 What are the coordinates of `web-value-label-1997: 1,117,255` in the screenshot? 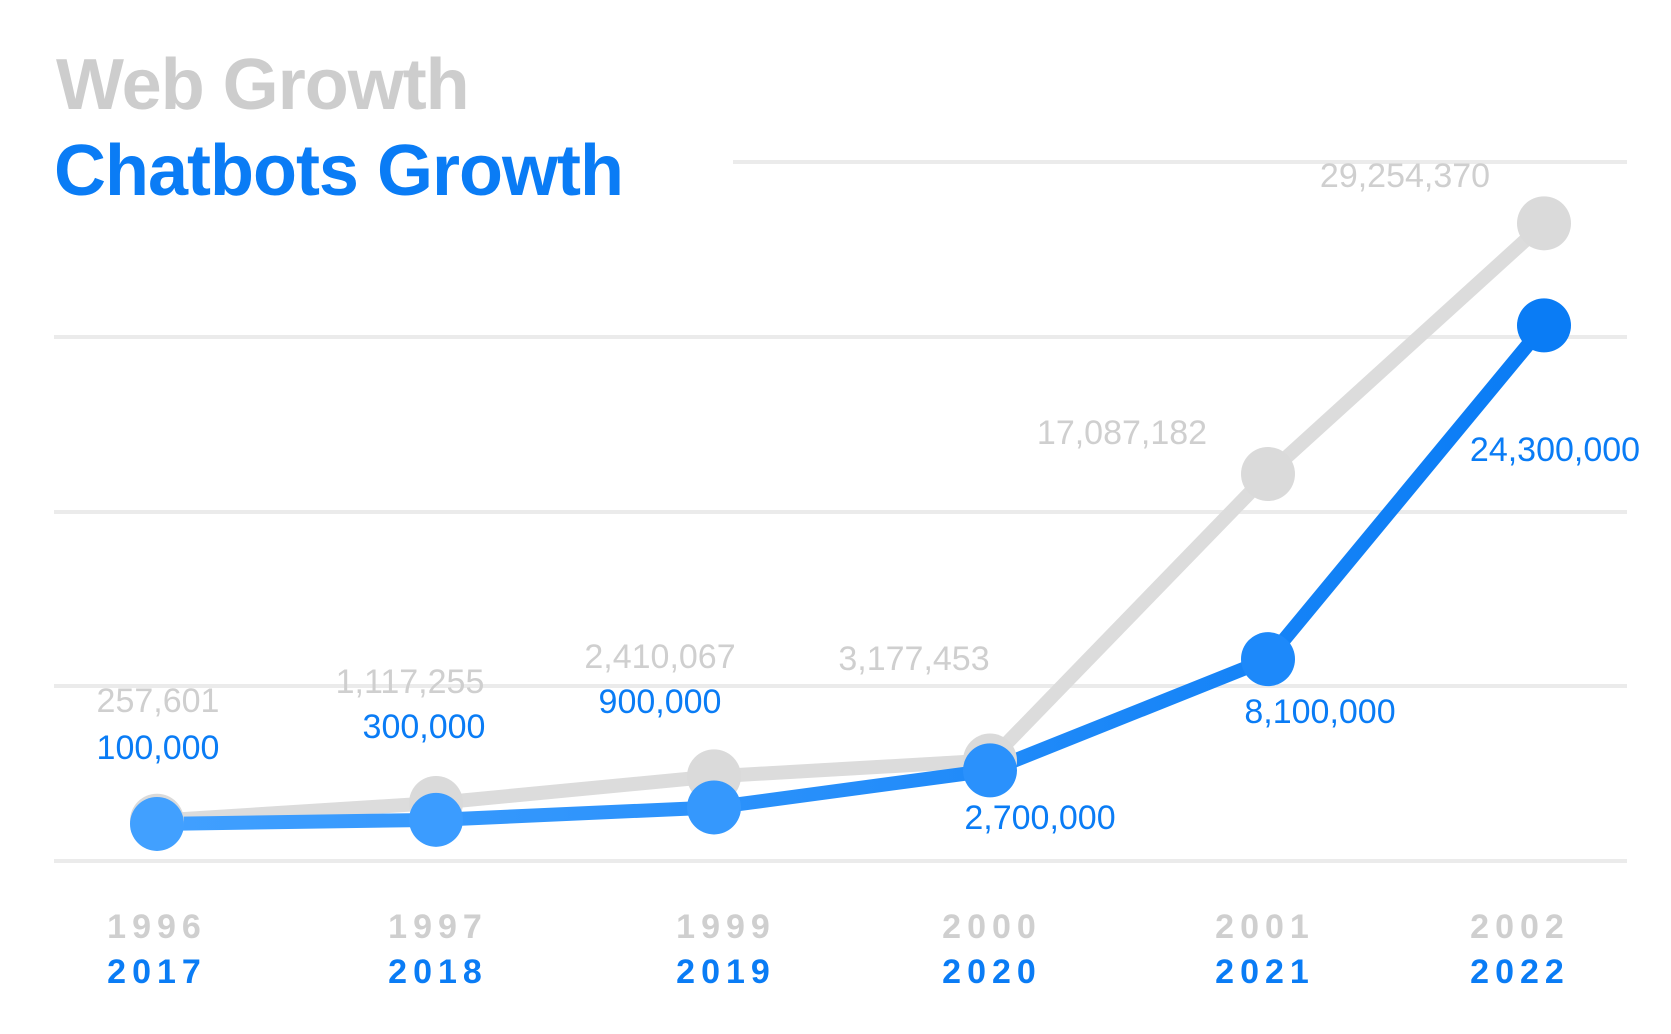 It's located at (410, 682).